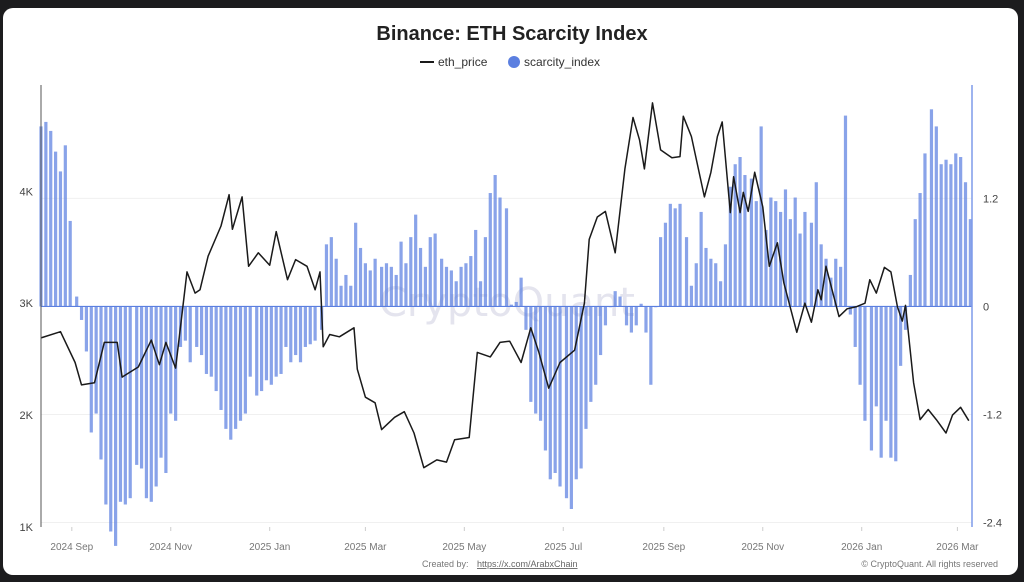  What do you see at coordinates (365, 547) in the screenshot?
I see `x-tick-label: 2025 Mar` at bounding box center [365, 547].